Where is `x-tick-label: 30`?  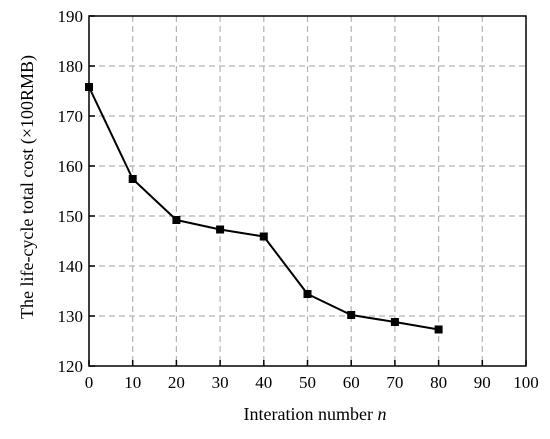 x-tick-label: 30 is located at coordinates (220, 382).